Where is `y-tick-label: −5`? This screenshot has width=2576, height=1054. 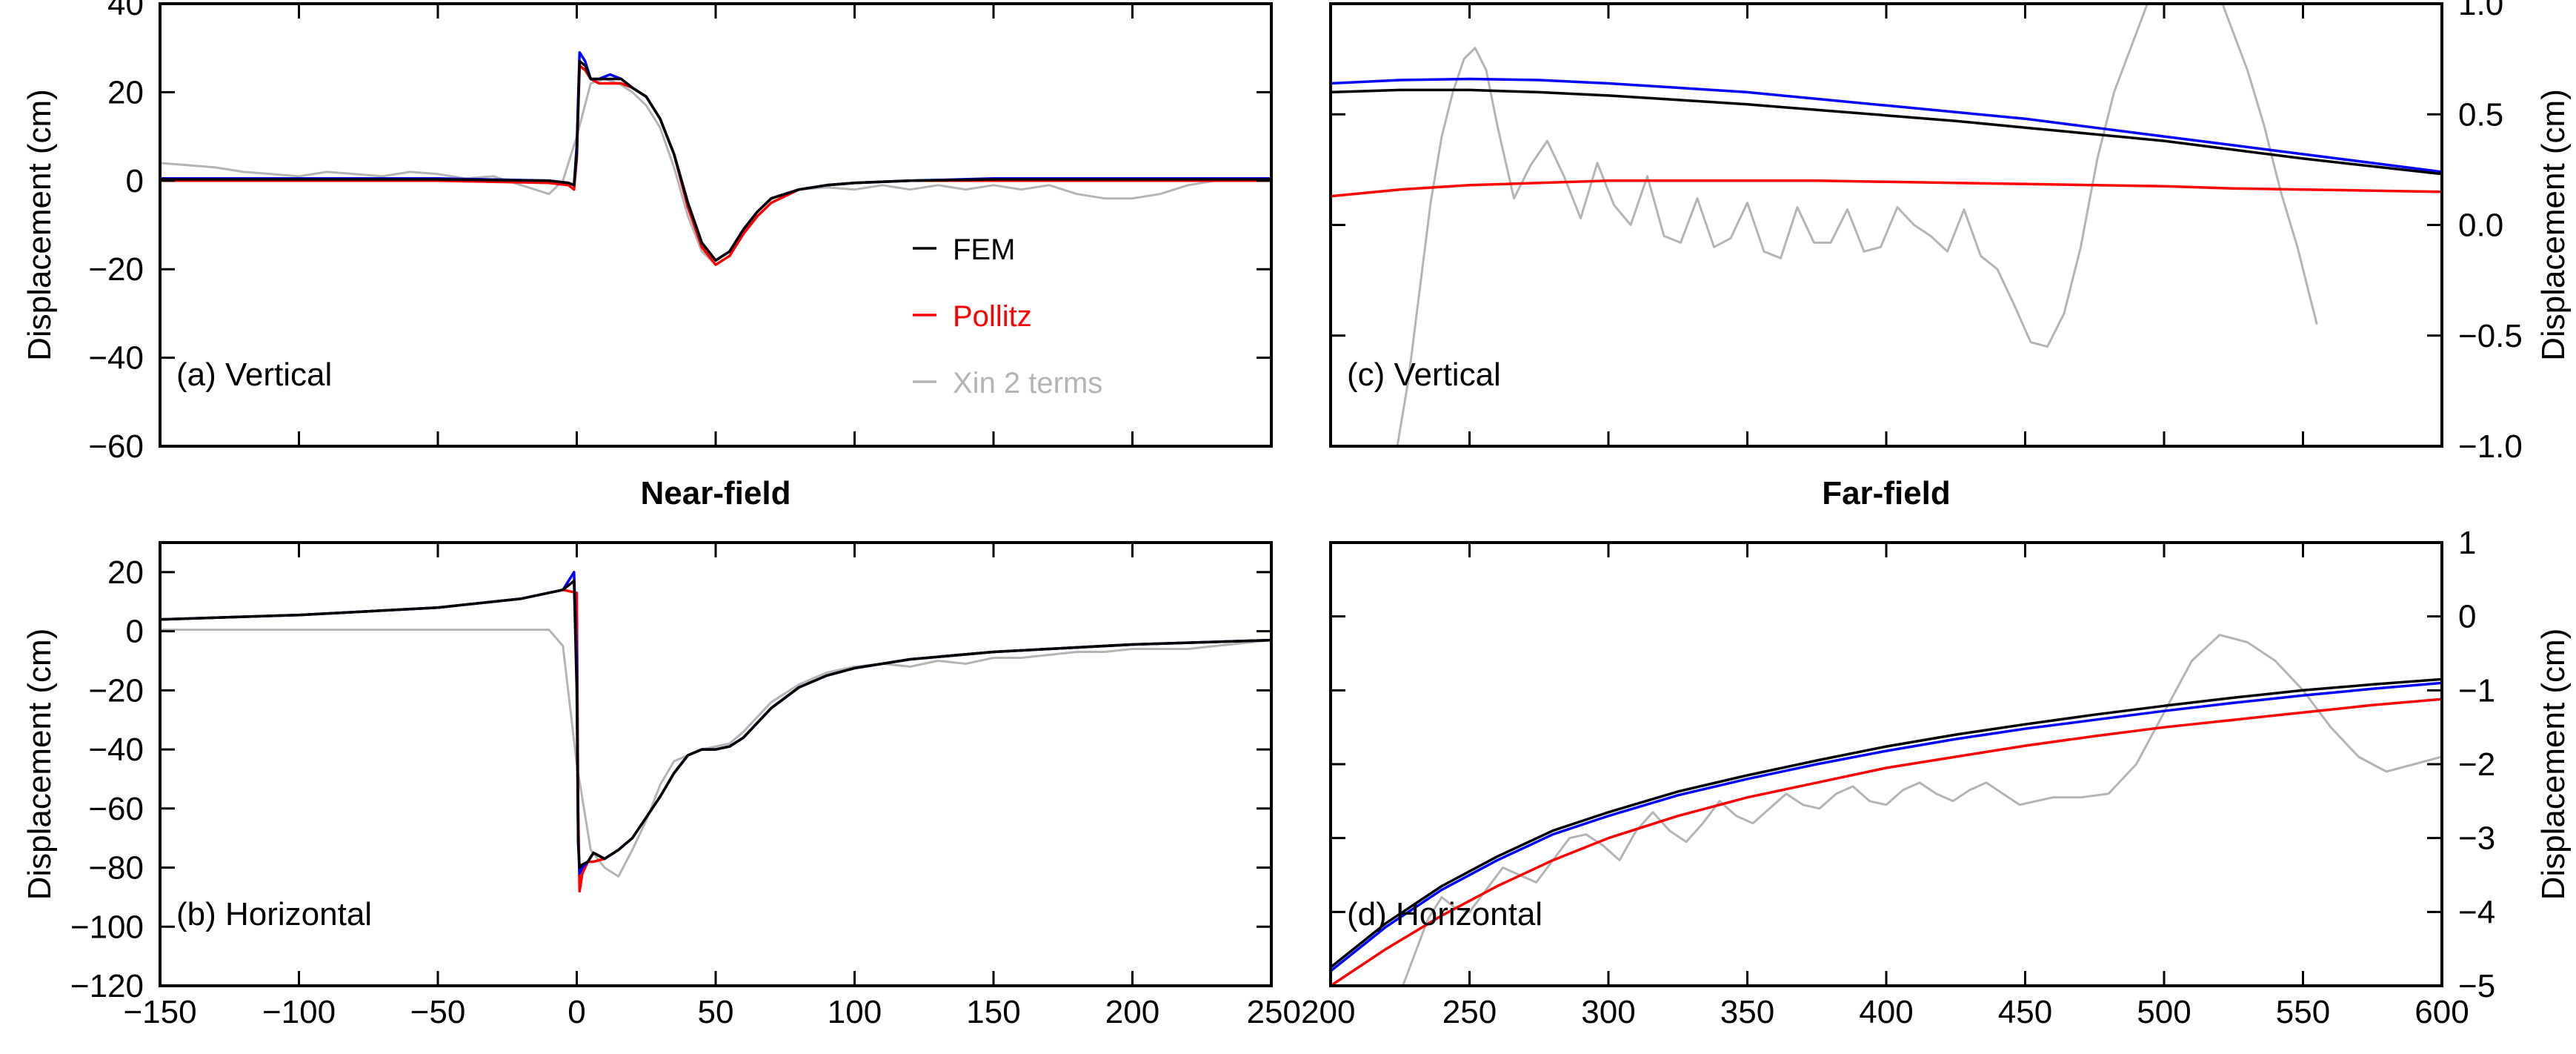
y-tick-label: −5 is located at coordinates (2476, 986).